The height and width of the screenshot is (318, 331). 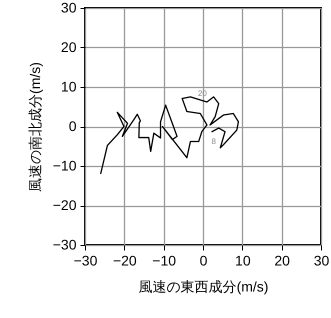 I want to click on x-axis-title: 風速の東西成分(m/s), so click(x=203, y=286).